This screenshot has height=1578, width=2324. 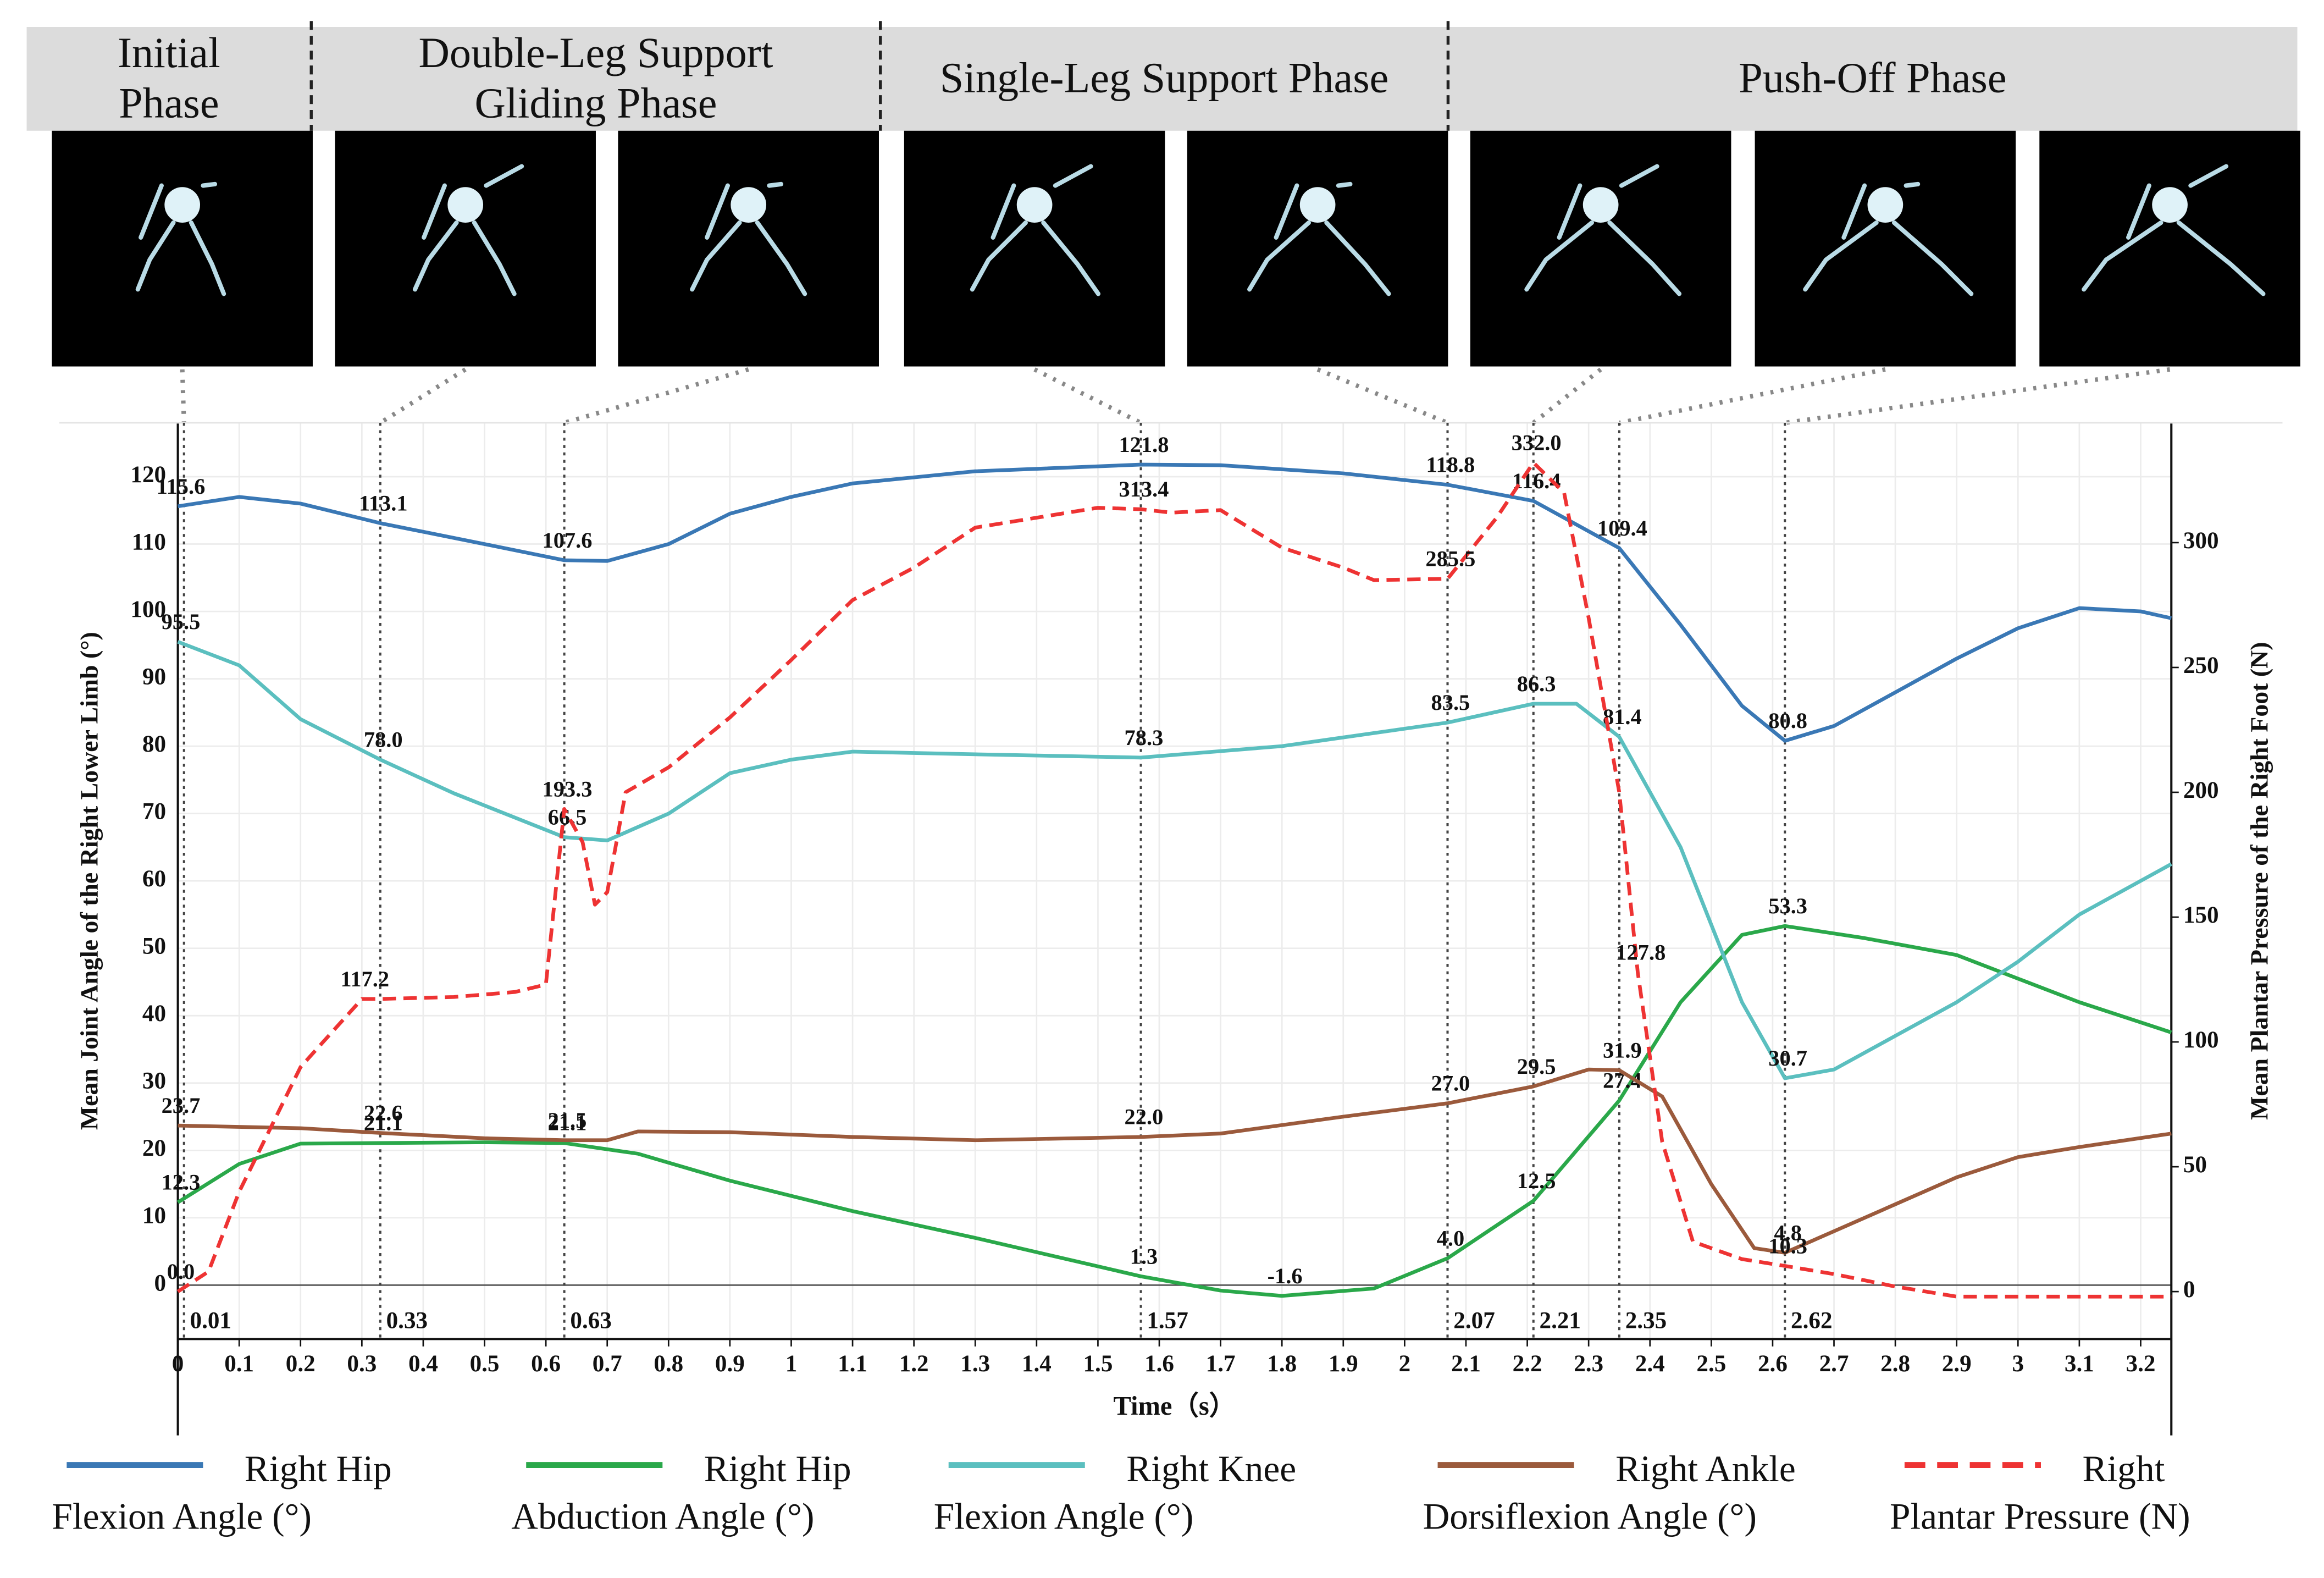 What do you see at coordinates (567, 788) in the screenshot?
I see `data-label: 193.3` at bounding box center [567, 788].